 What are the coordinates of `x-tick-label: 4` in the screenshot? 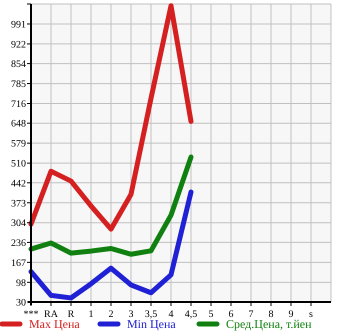 It's located at (171, 314).